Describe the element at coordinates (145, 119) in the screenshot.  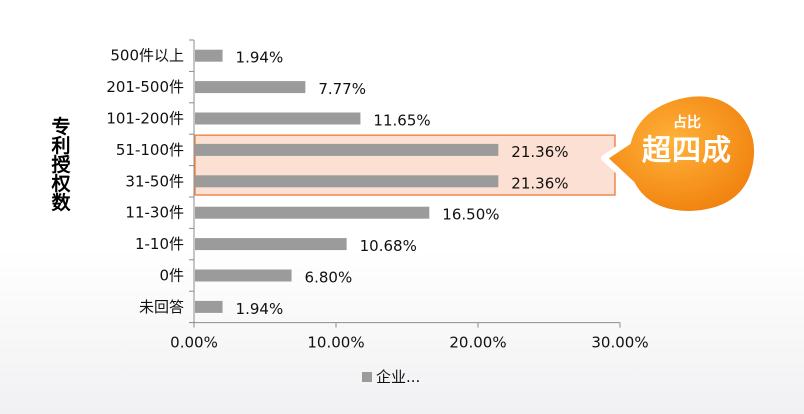
I see `category-label: 101-200件` at that location.